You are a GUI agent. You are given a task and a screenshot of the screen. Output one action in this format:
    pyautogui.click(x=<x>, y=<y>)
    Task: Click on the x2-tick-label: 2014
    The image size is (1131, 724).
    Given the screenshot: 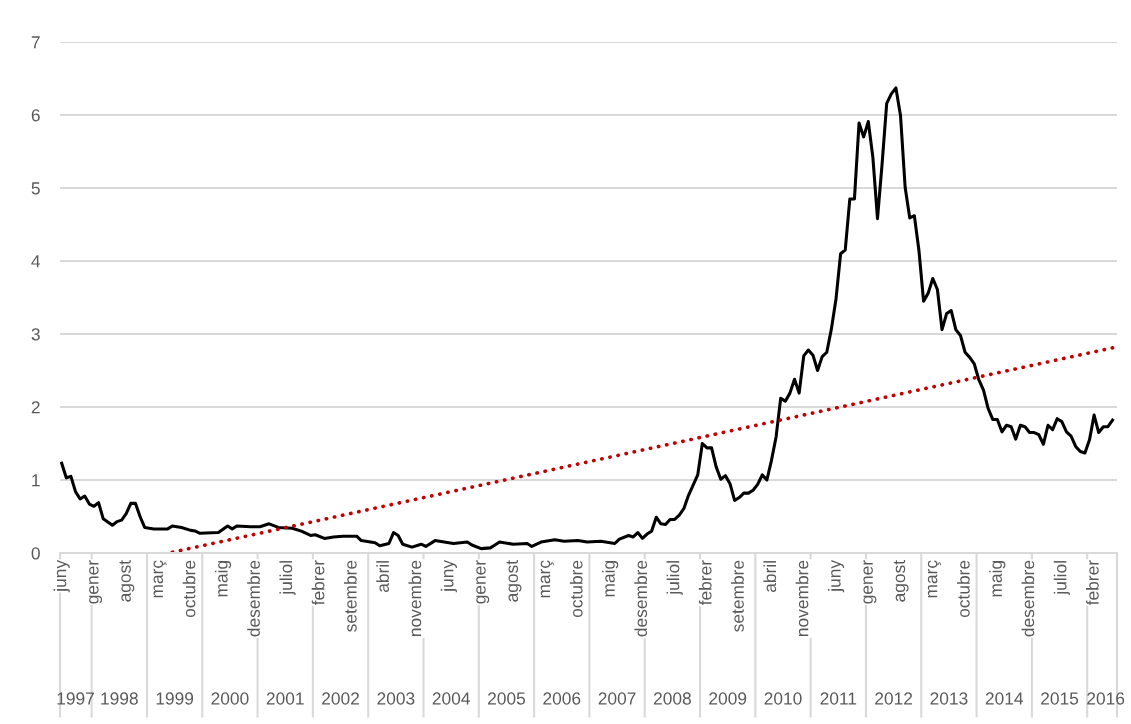 What is the action you would take?
    pyautogui.click(x=1004, y=698)
    